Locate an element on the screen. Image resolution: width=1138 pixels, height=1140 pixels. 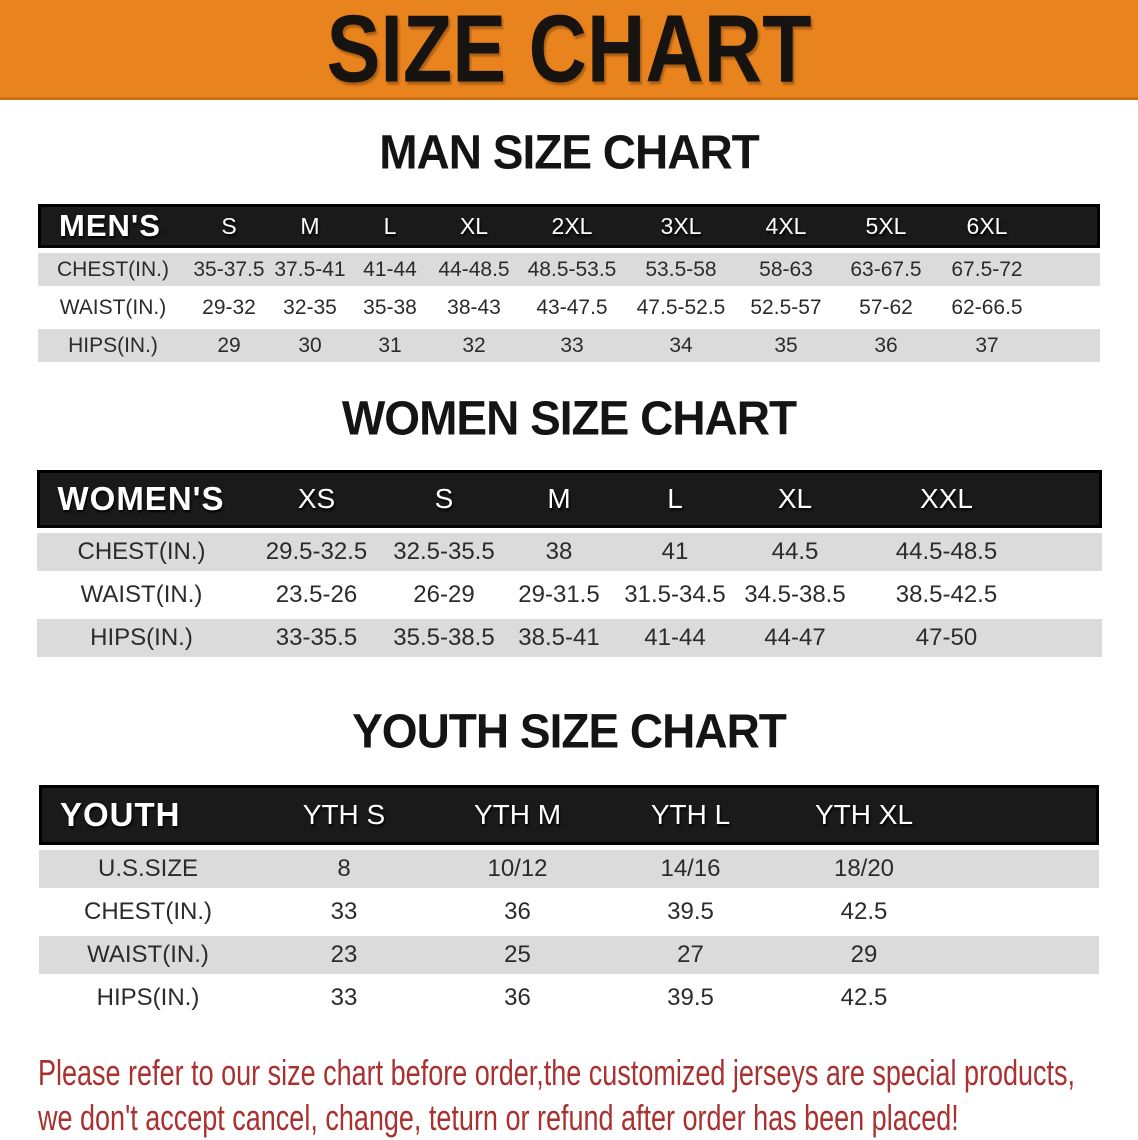
size-cell: 37 is located at coordinates (987, 345).